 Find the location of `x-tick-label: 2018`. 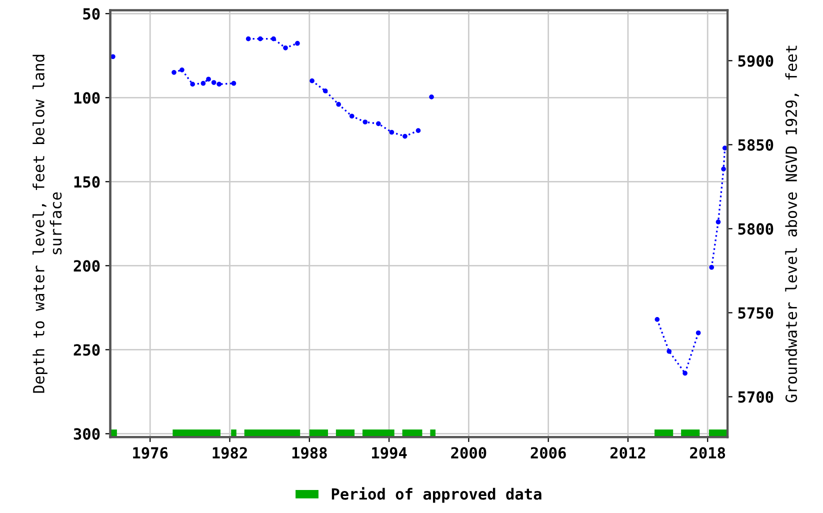

x-tick-label: 2018 is located at coordinates (708, 453).